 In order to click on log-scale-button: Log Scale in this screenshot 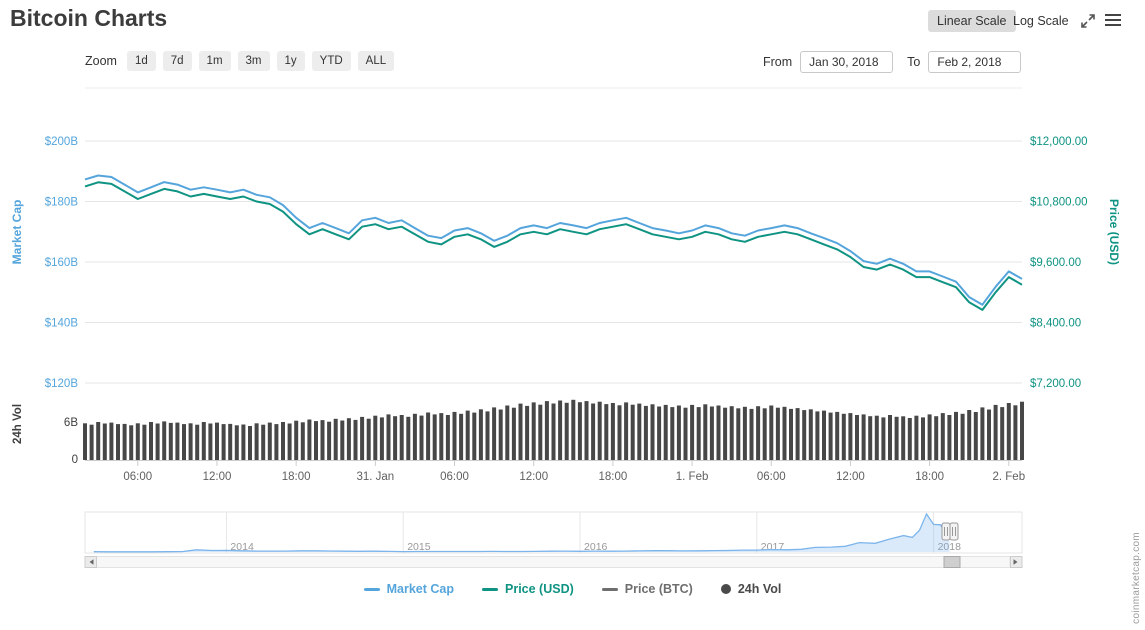, I will do `click(1041, 21)`.